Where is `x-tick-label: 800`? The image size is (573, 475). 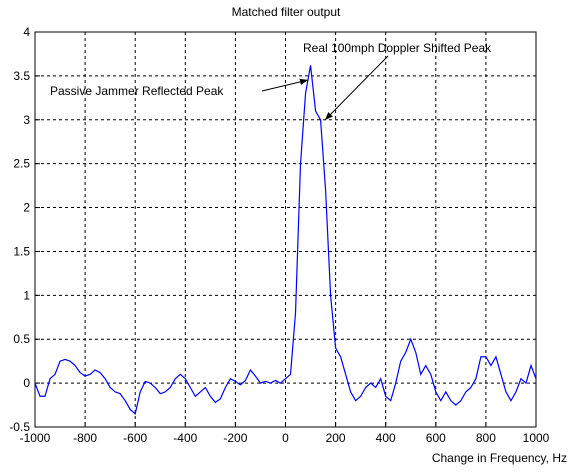
x-tick-label: 800 is located at coordinates (486, 438).